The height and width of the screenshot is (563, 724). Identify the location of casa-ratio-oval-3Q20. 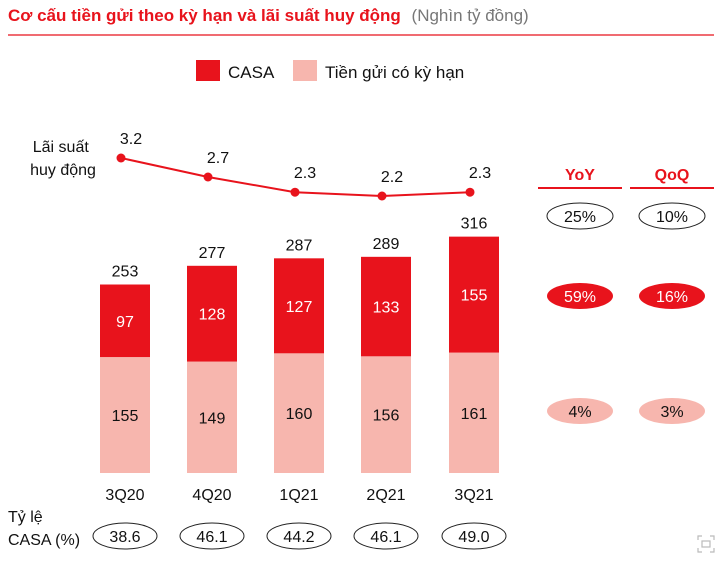
(125, 536).